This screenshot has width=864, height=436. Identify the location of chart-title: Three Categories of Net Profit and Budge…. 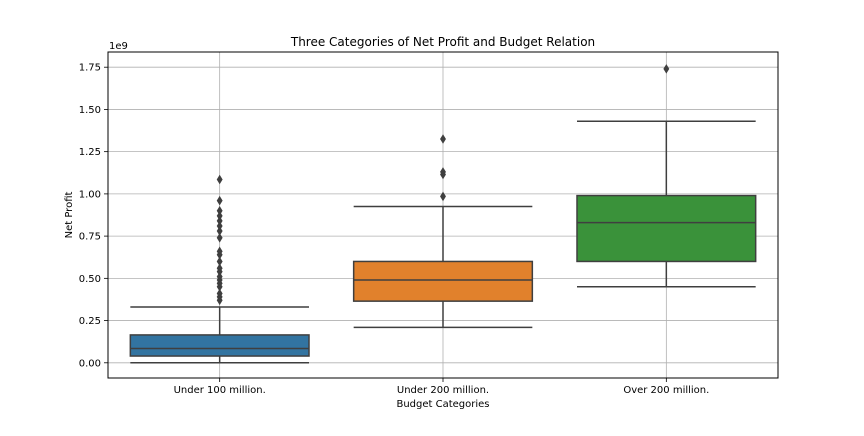
(442, 42).